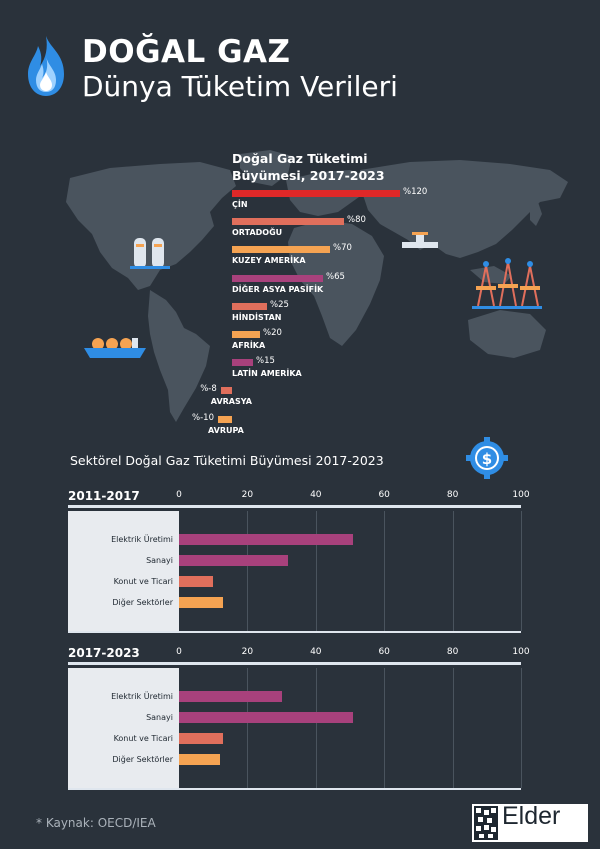 This screenshot has height=849, width=600. I want to click on logo-text: Elder, so click(531, 816).